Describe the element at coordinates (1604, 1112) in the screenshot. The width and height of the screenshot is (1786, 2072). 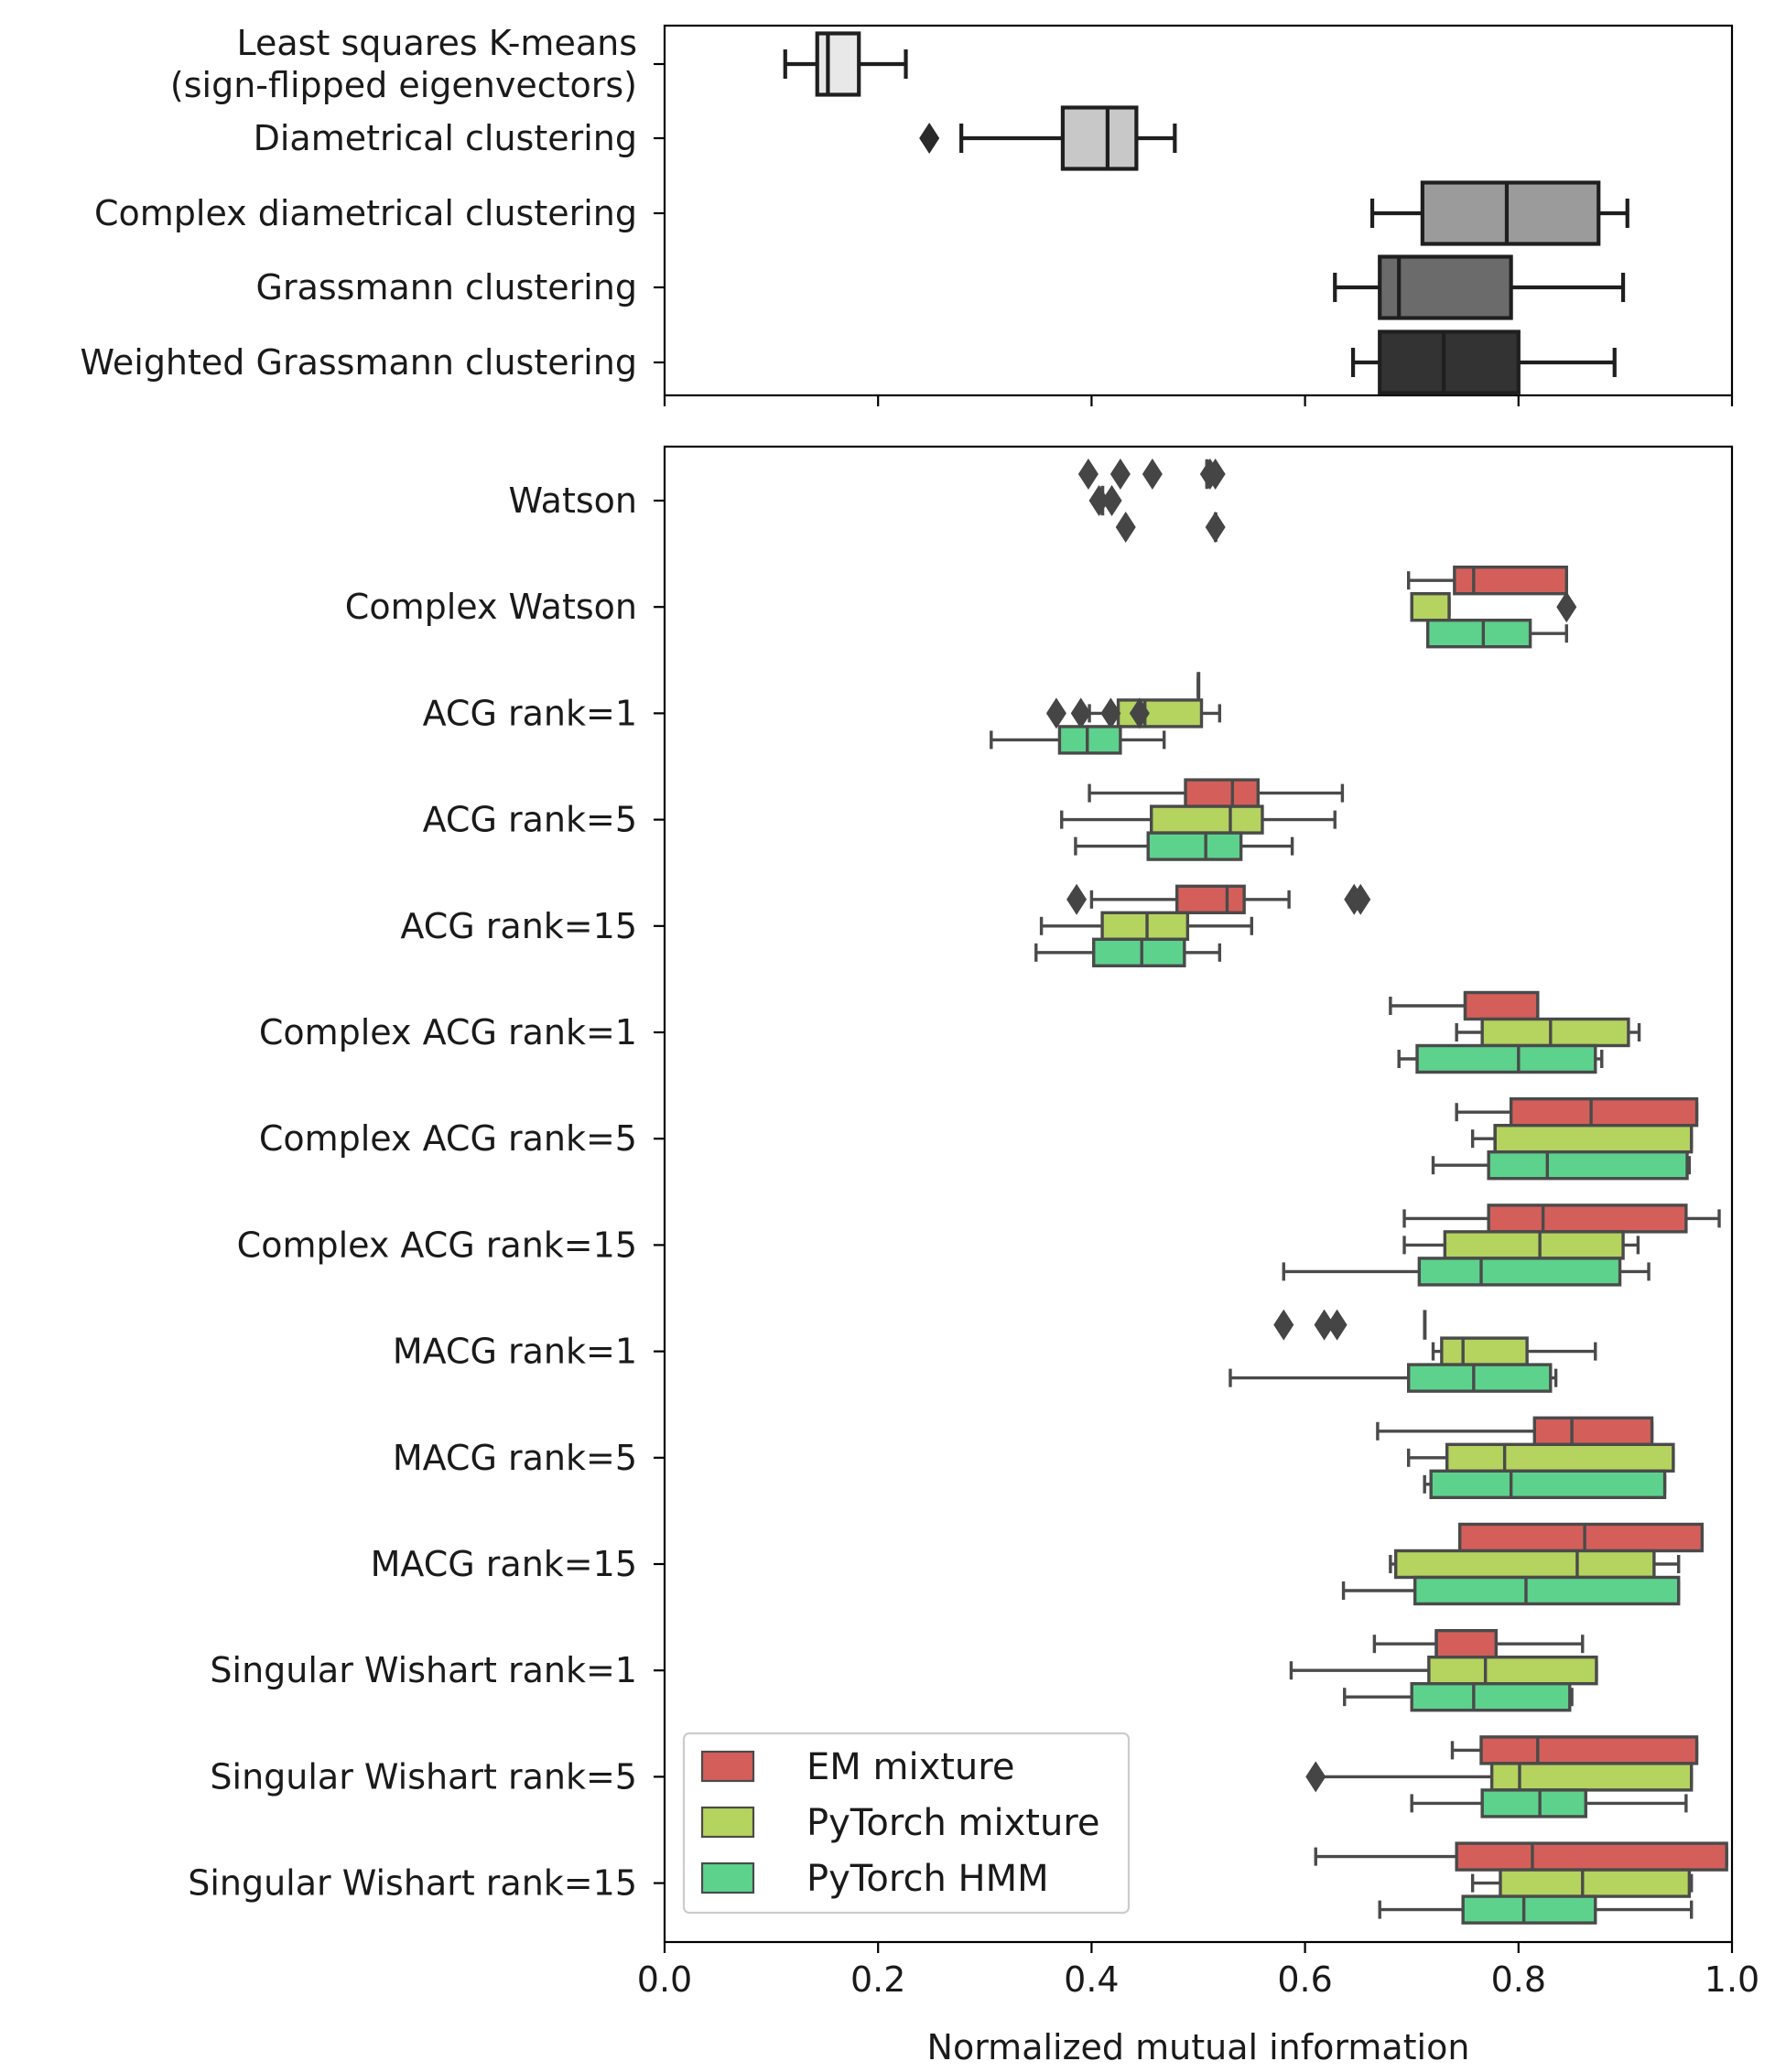
I see `series-0-box-6-box` at that location.